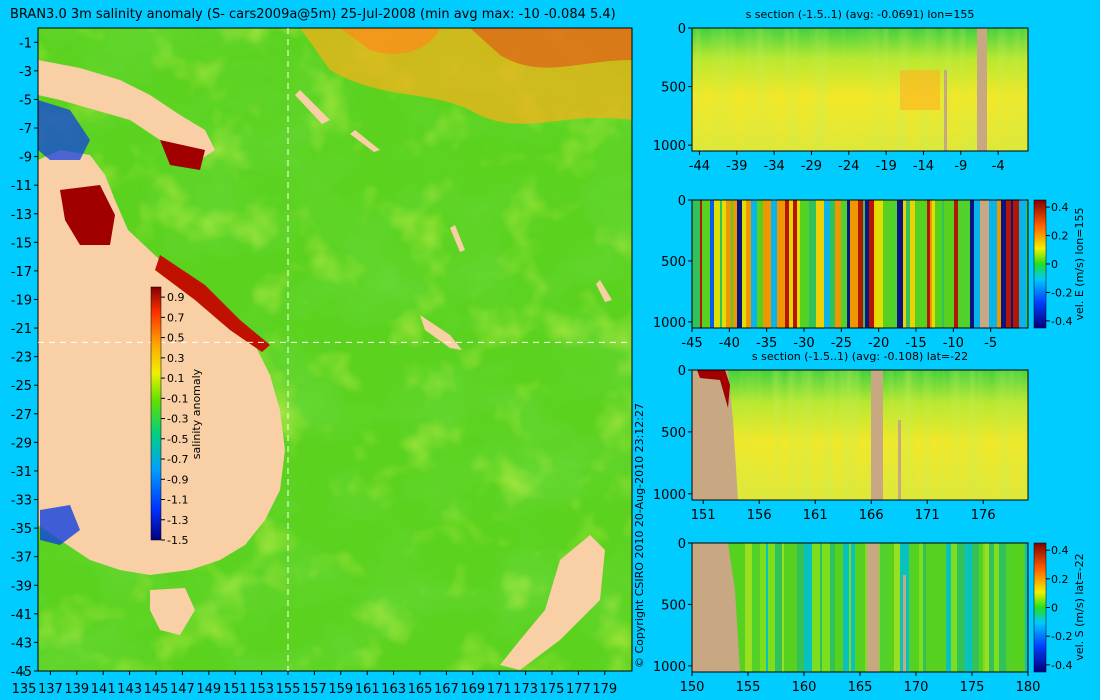 Image resolution: width=1100 pixels, height=700 pixels. What do you see at coordinates (998, 166) in the screenshot?
I see `section-1-x-tick-label: -4` at bounding box center [998, 166].